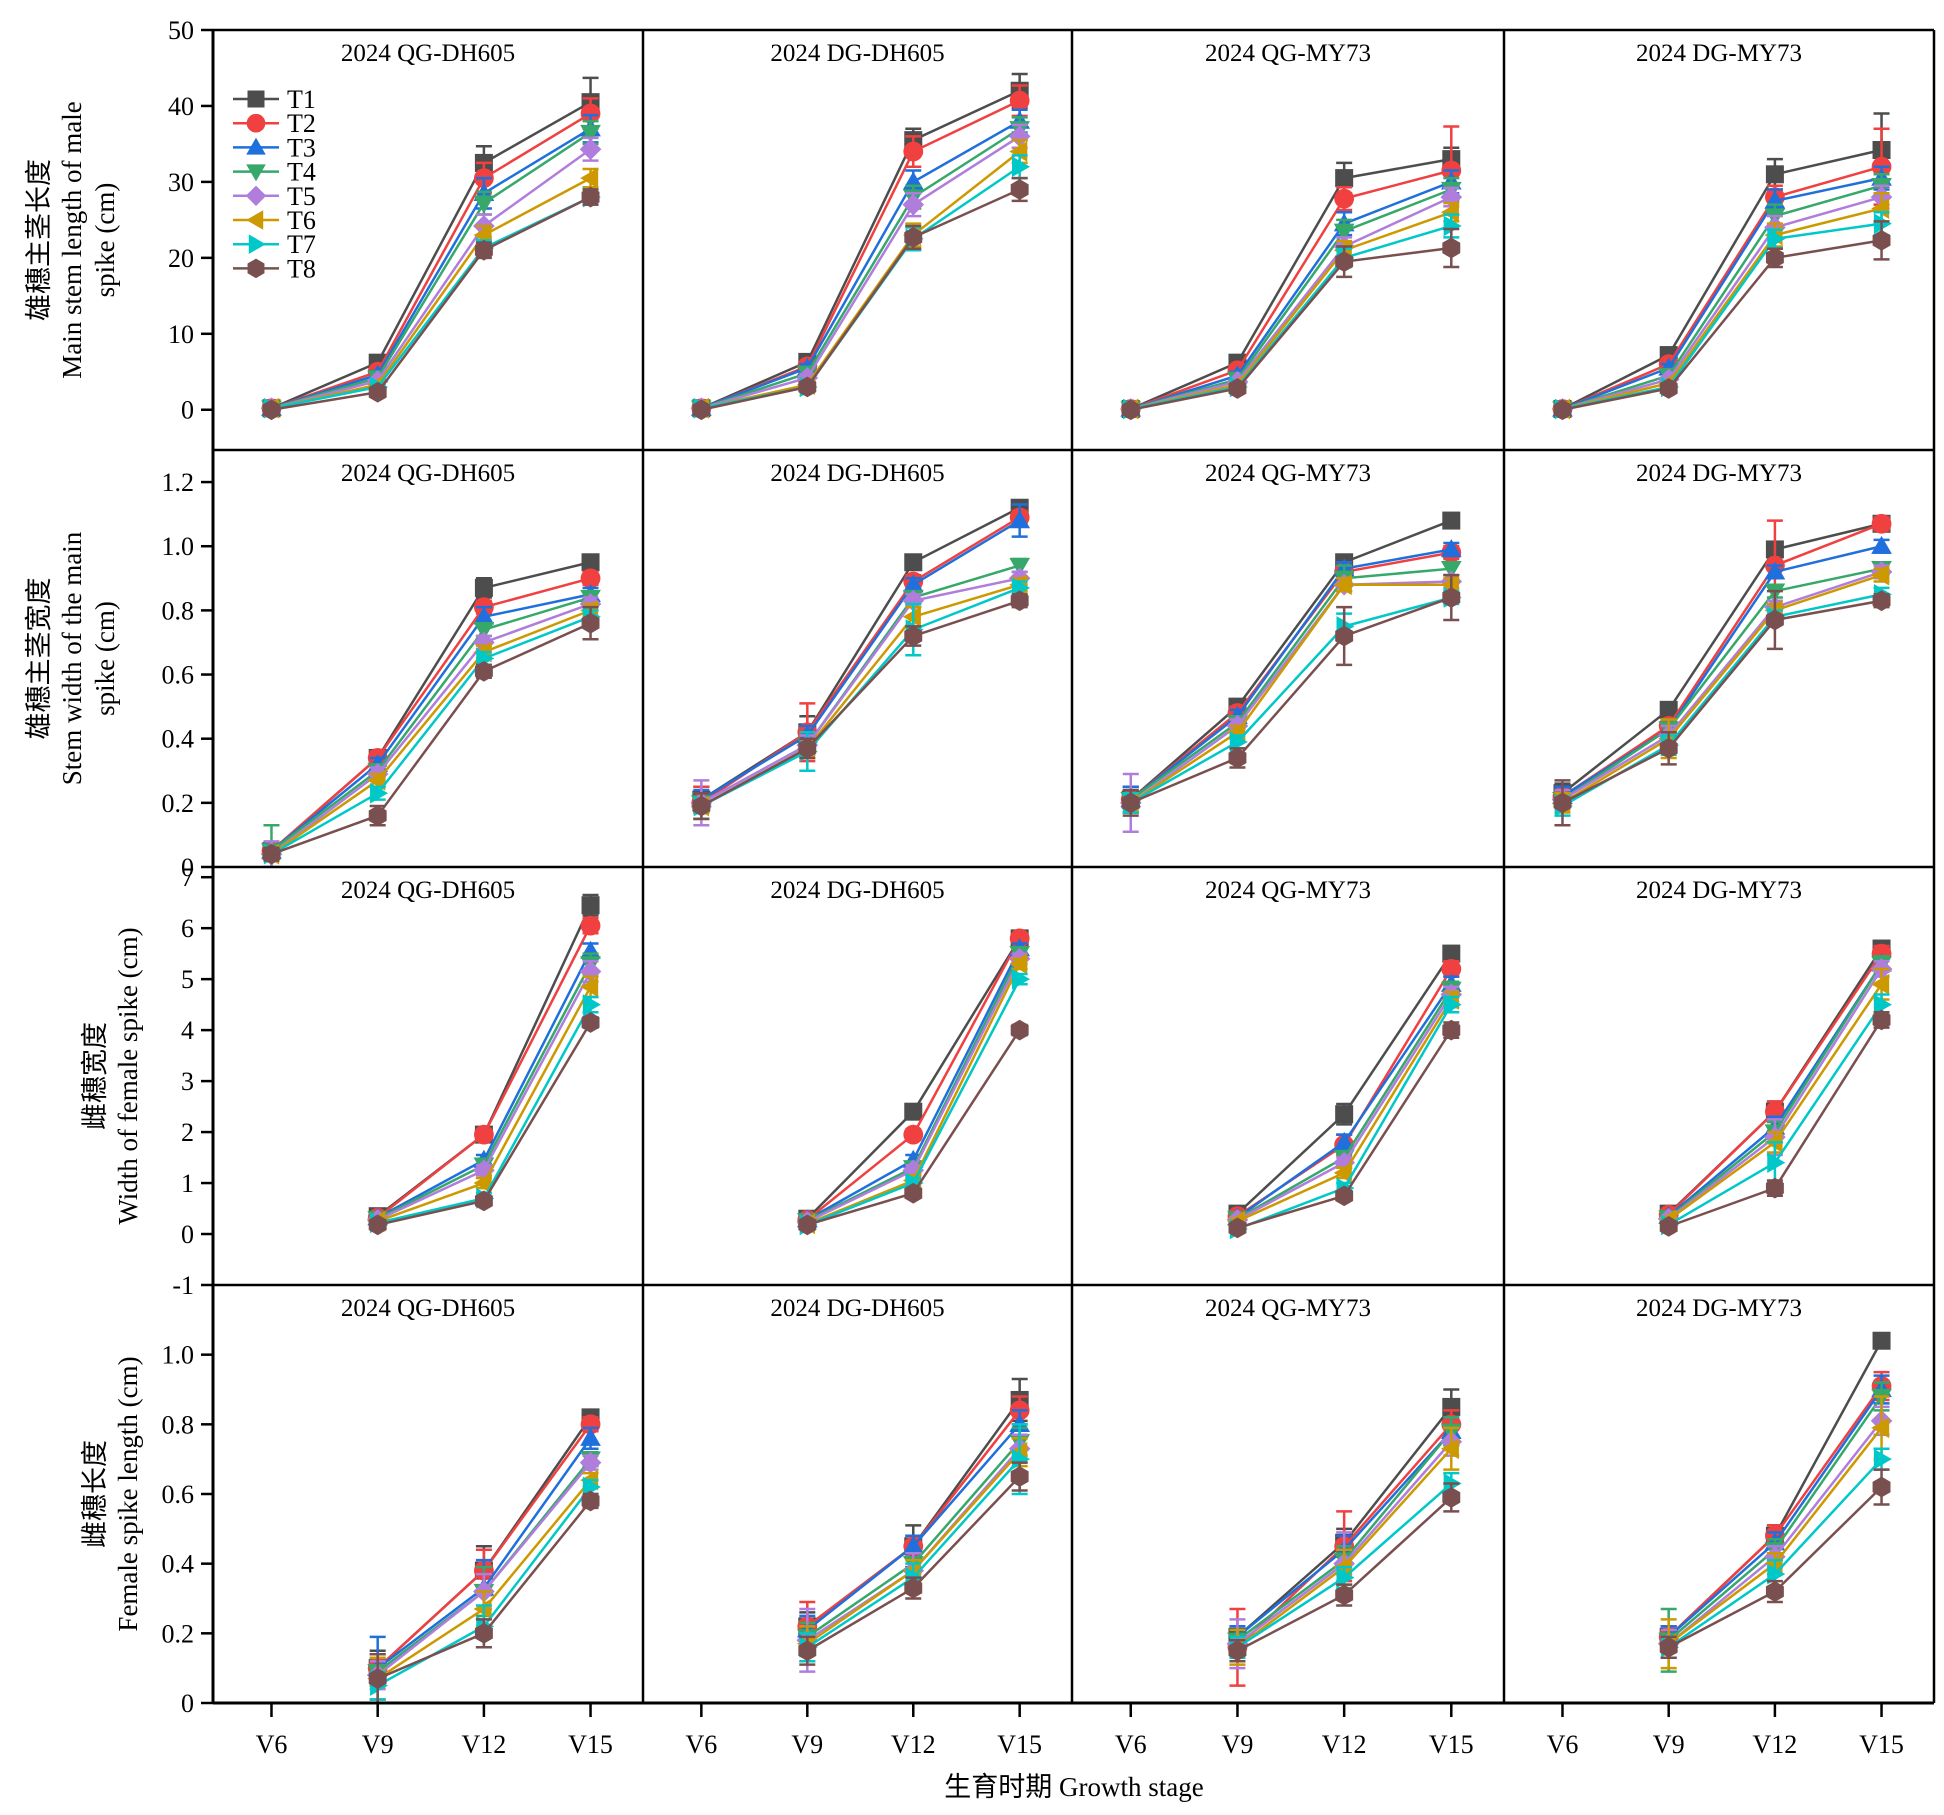 The image size is (1944, 1815). I want to click on y-axis-title-cn: 雄穗主茎长度, so click(39, 240).